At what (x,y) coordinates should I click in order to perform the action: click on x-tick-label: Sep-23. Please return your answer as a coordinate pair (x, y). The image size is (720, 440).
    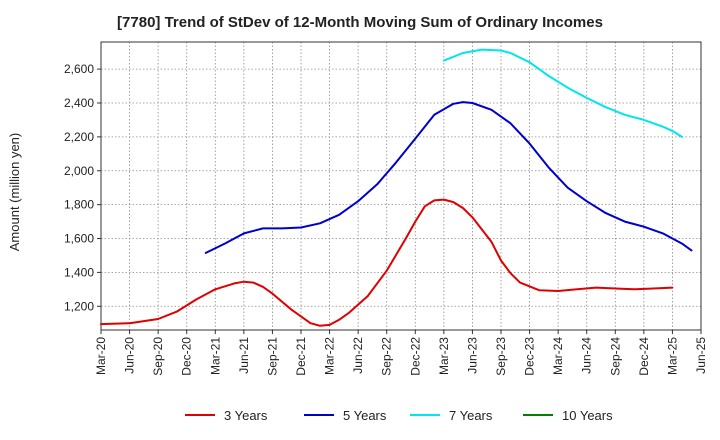
    Looking at the image, I should click on (501, 356).